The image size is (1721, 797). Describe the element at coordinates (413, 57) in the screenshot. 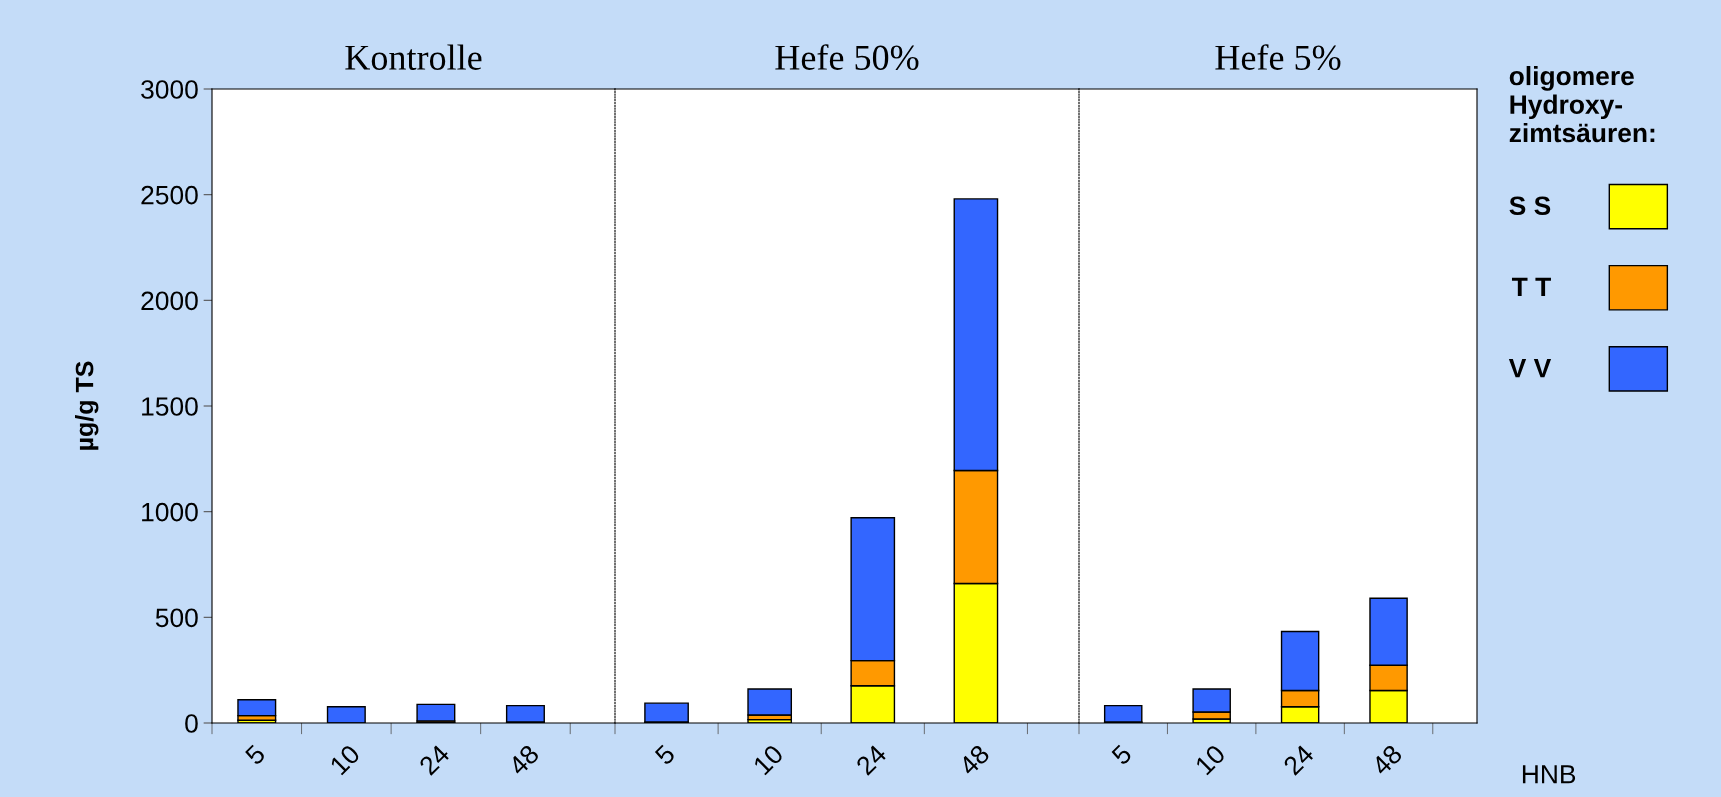

I see `chart-title: Kontrolle` at that location.